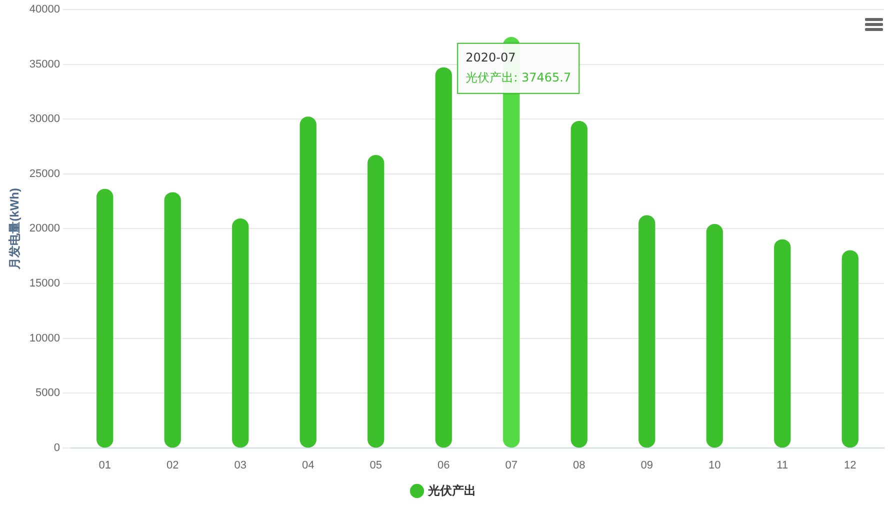 This screenshot has height=509, width=892. What do you see at coordinates (44, 119) in the screenshot?
I see `y-tick-label: 30000` at bounding box center [44, 119].